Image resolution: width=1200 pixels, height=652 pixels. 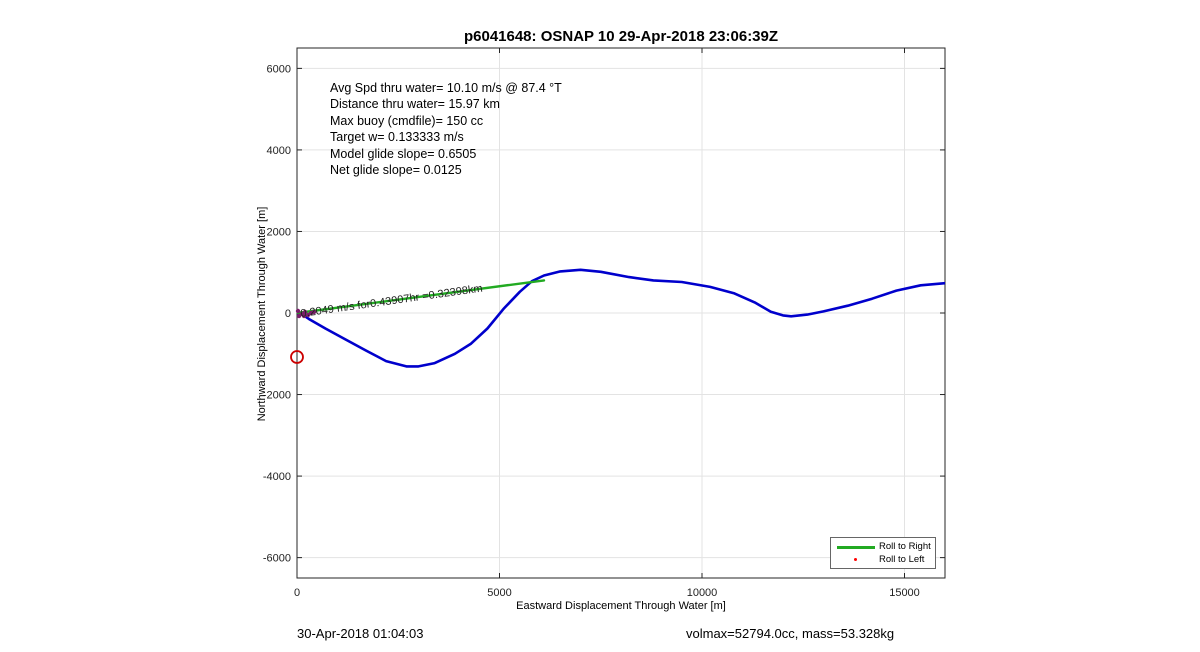 I want to click on y-tick-label: 0, so click(x=288, y=314).